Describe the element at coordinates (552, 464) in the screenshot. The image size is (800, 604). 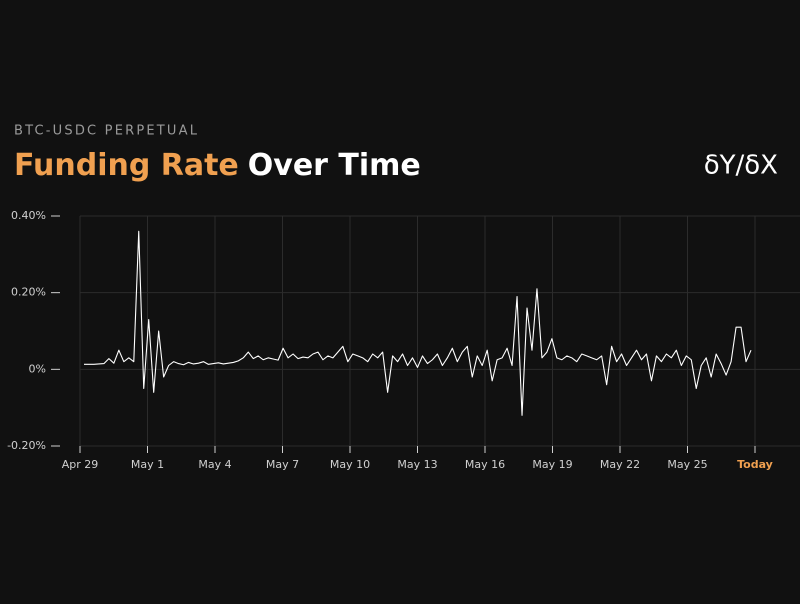
I see `x-tick-label: May 19` at that location.